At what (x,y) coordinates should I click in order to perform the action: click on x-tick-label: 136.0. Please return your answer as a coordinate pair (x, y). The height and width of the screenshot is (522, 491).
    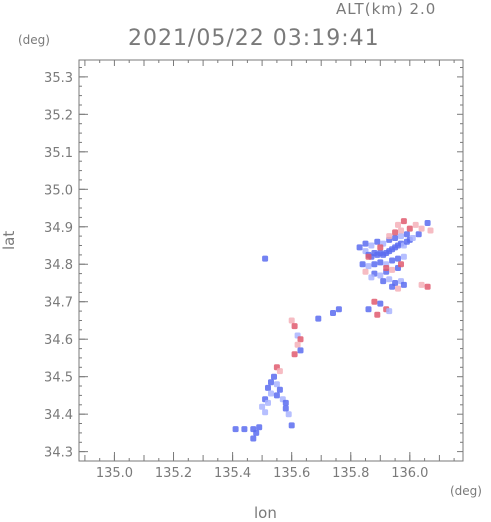
    Looking at the image, I should click on (409, 473).